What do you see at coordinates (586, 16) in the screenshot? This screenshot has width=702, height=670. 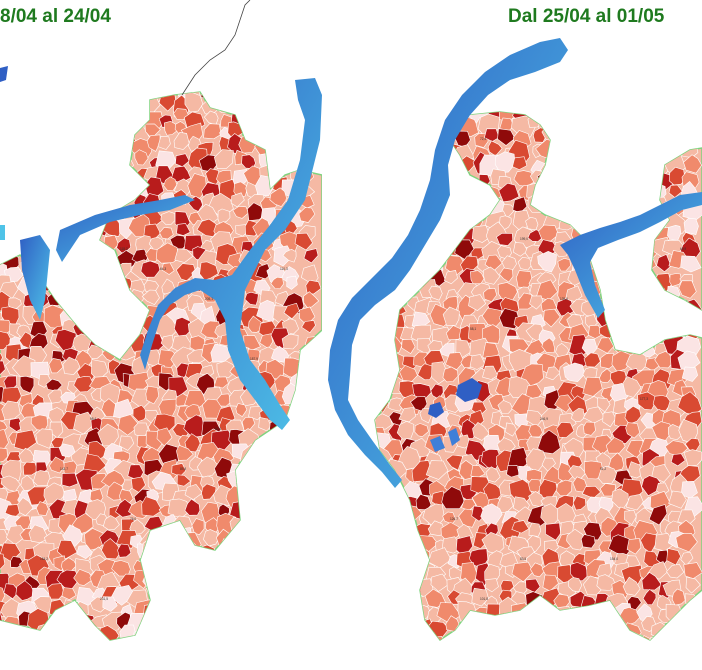 I see `panel-title-right: Dal 25/04 al 01/05` at bounding box center [586, 16].